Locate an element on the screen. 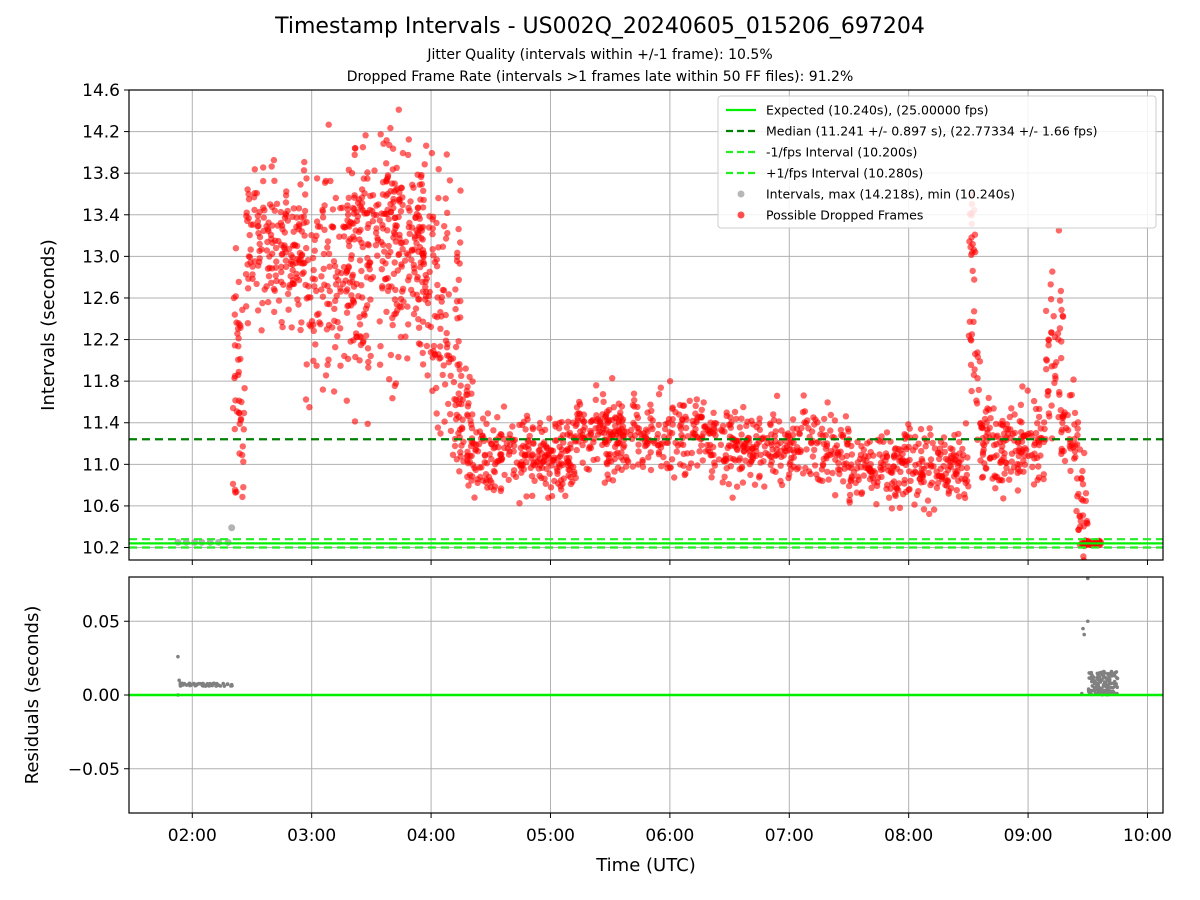 The image size is (1200, 900). y-tick-label: 13.4 is located at coordinates (101, 216).